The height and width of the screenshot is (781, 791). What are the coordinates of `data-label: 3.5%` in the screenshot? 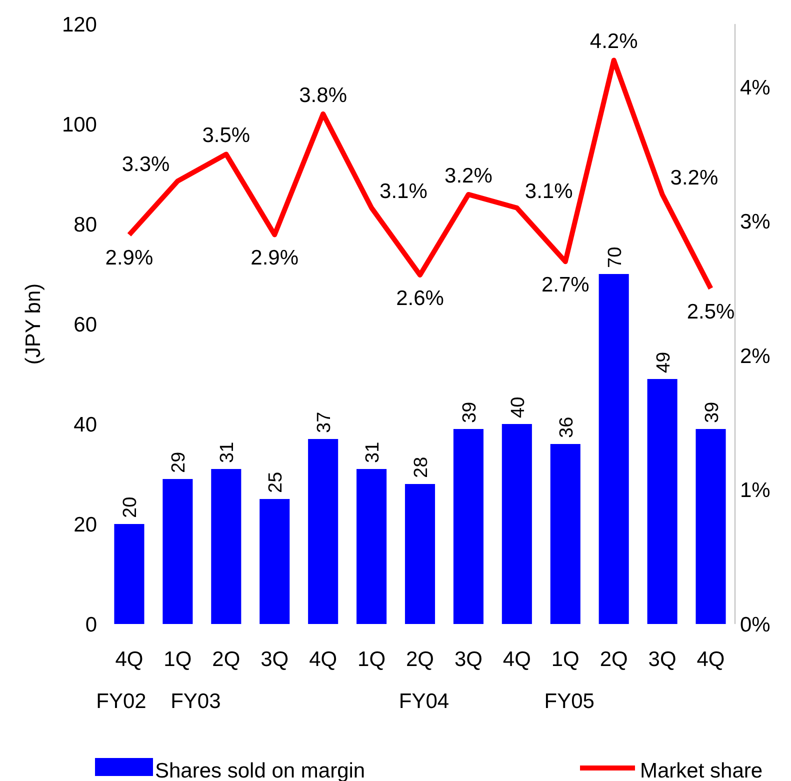 It's located at (226, 136).